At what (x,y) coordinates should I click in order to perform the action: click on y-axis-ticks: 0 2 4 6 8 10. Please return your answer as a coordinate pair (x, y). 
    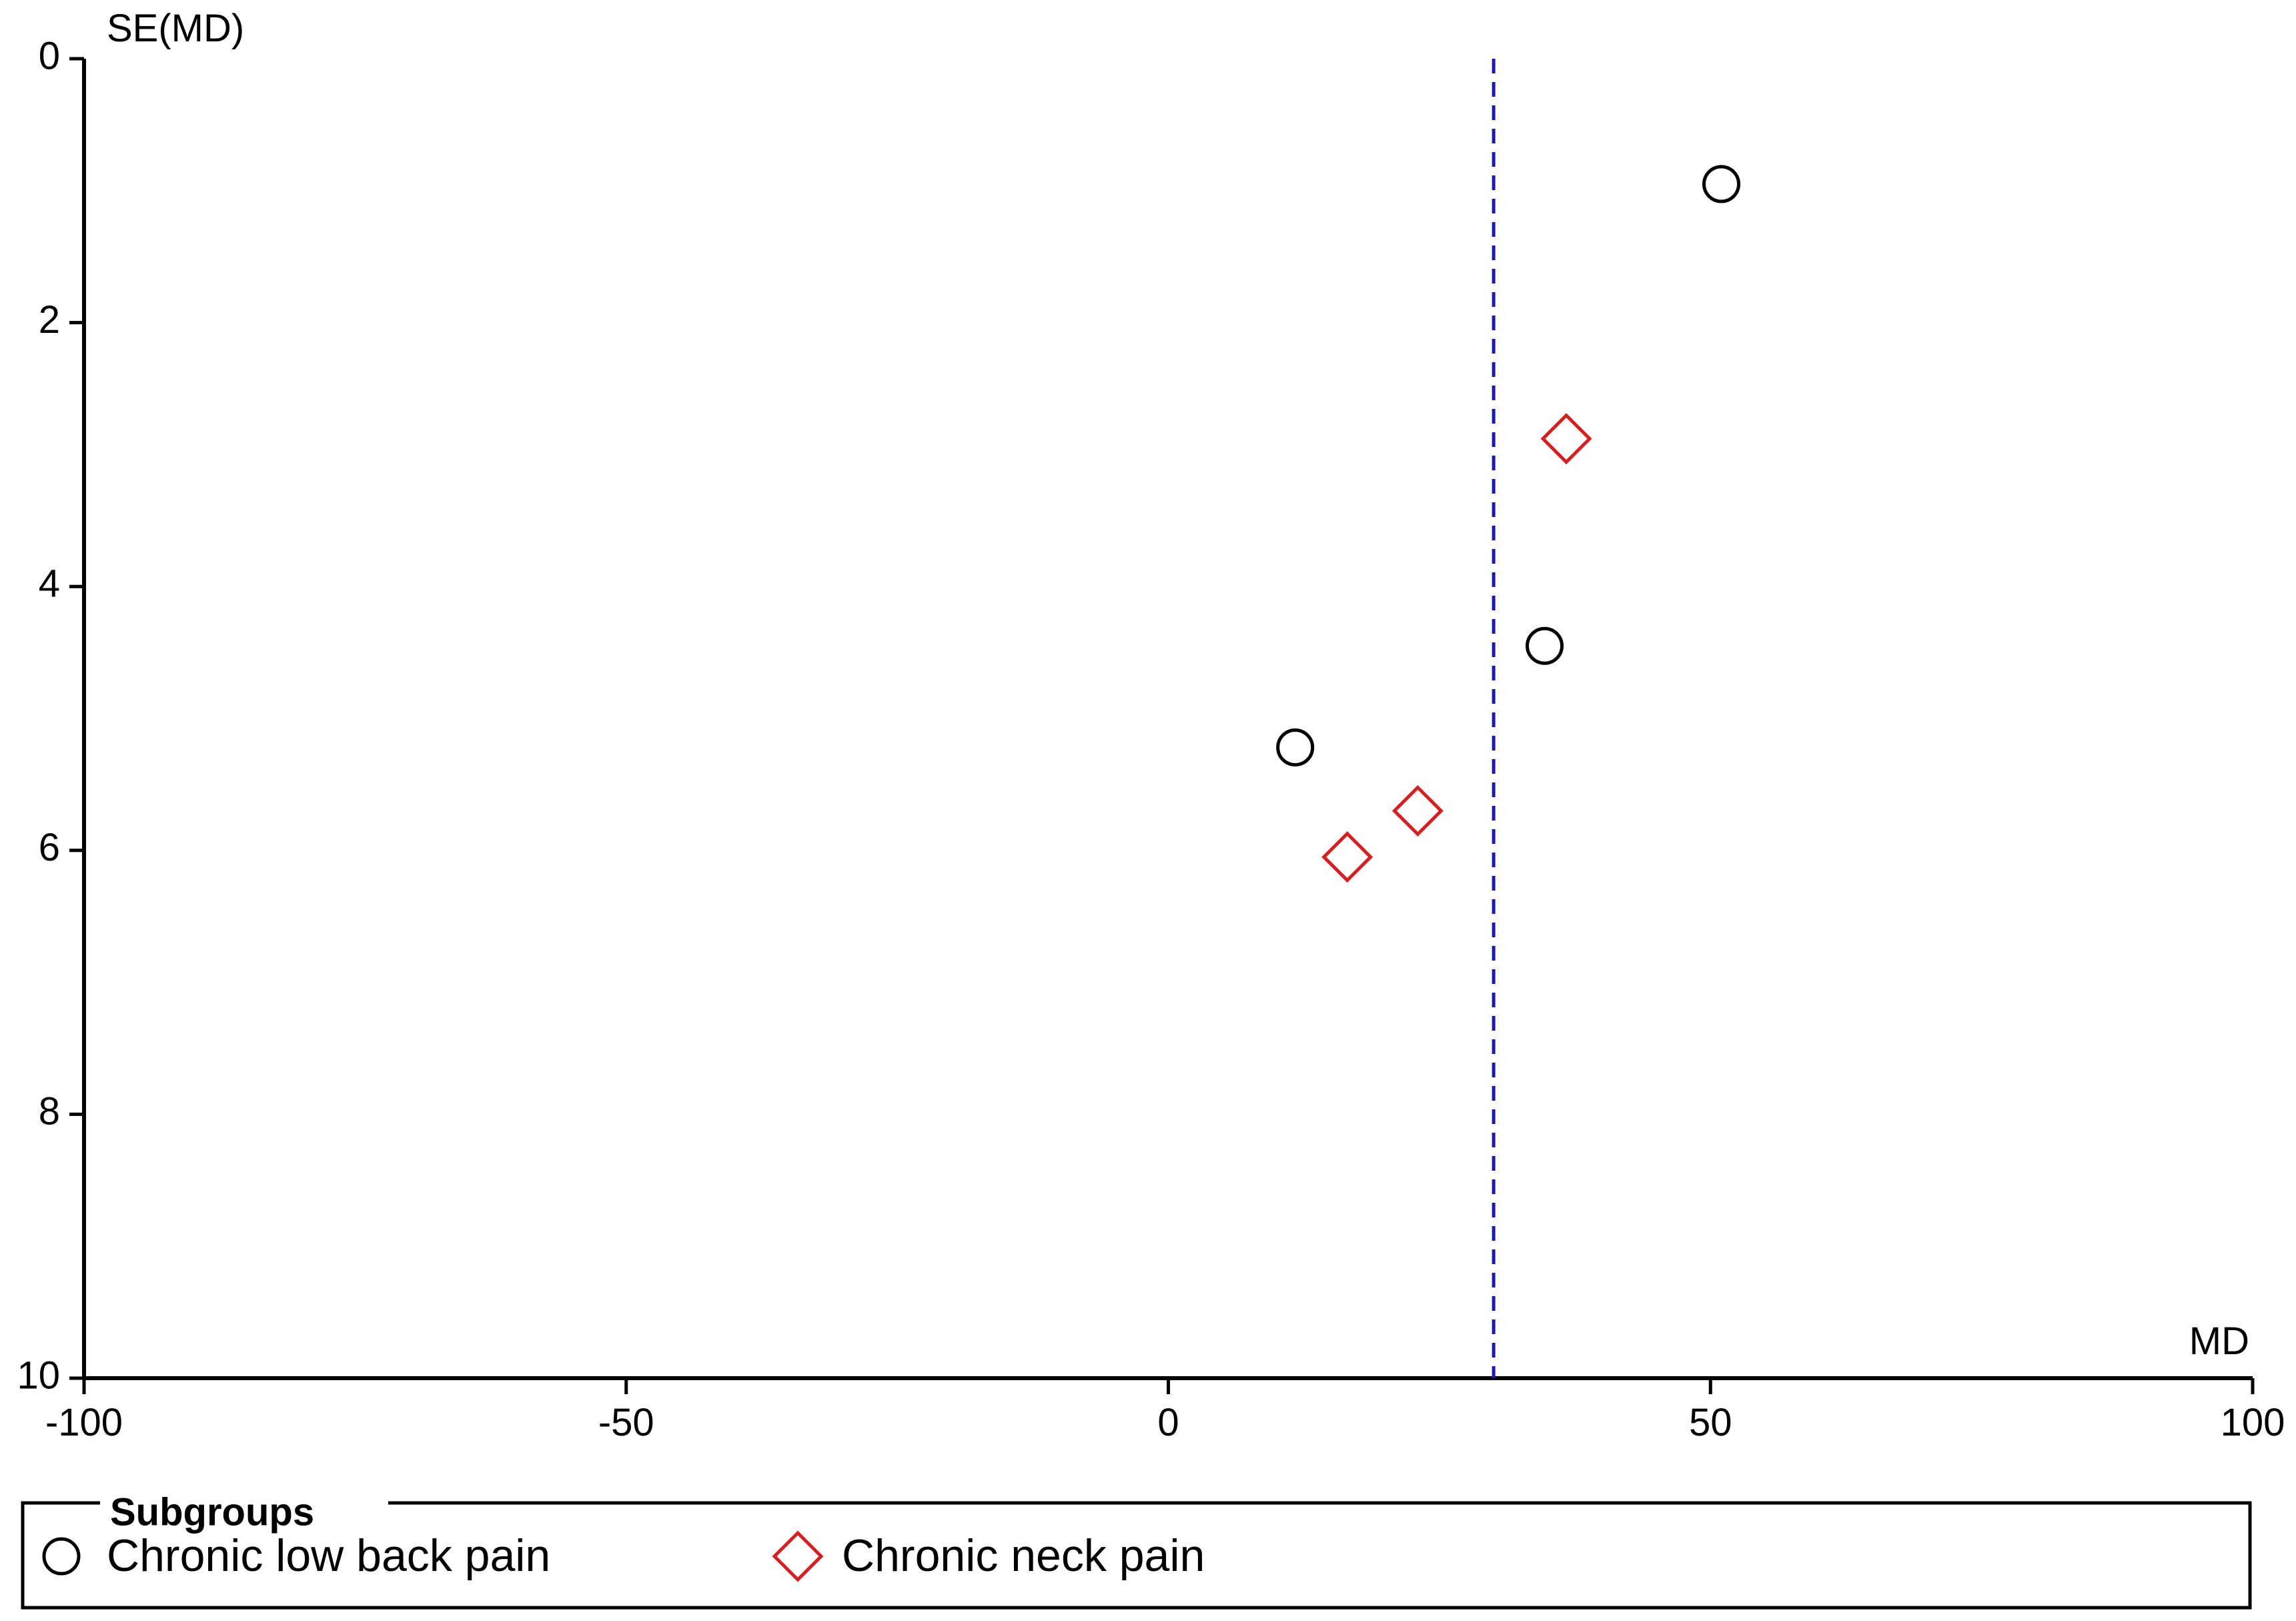
    Looking at the image, I should click on (50, 715).